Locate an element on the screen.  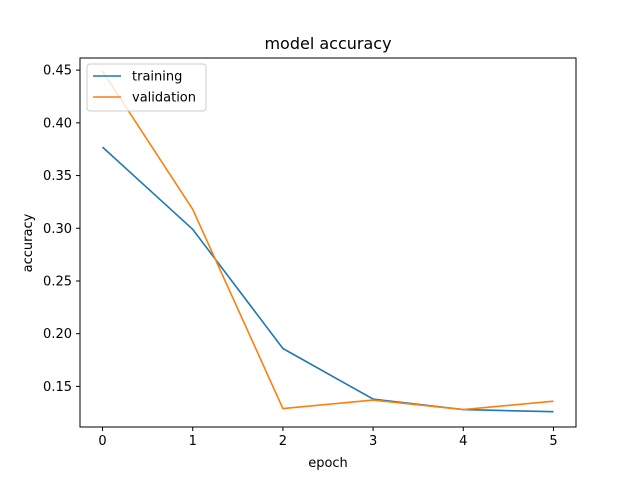
x-tick-label: 0 is located at coordinates (102, 441).